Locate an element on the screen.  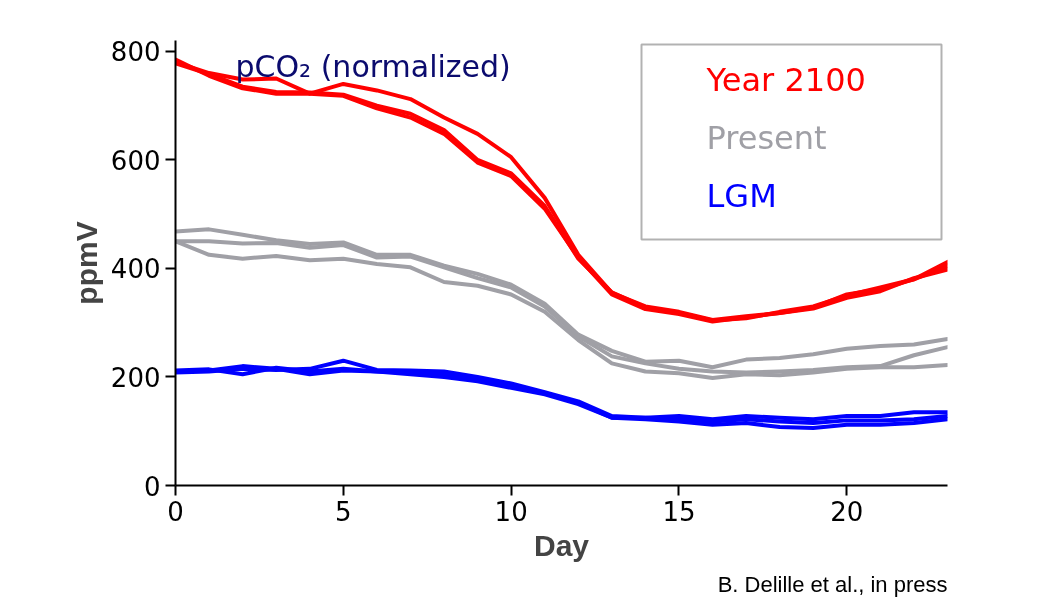
y-tick-label: 400 is located at coordinates (135, 269).